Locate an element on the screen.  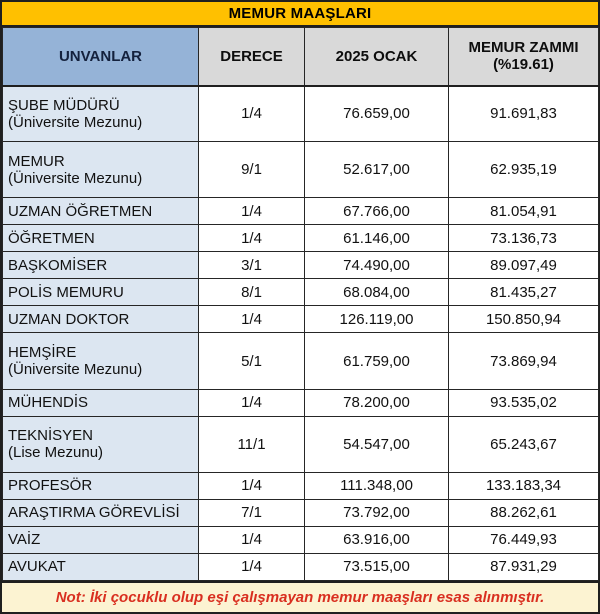
table-row: UZMAN DOKTOR 1/4 126.119,00 150.850,94 is located at coordinates (300, 319).